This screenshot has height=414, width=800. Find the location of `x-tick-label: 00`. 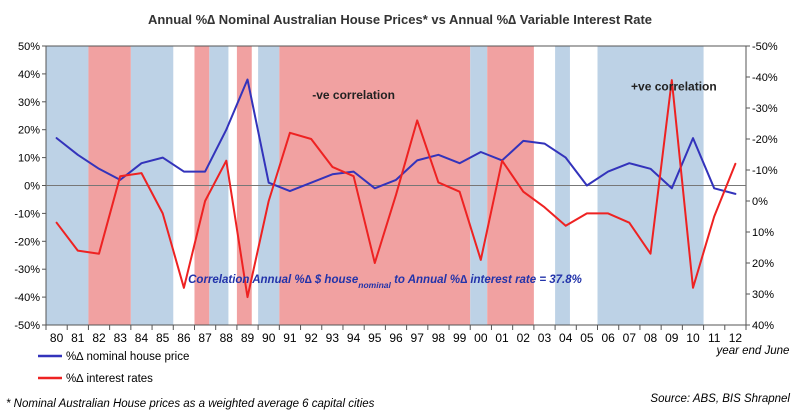

x-tick-label: 00 is located at coordinates (481, 338).